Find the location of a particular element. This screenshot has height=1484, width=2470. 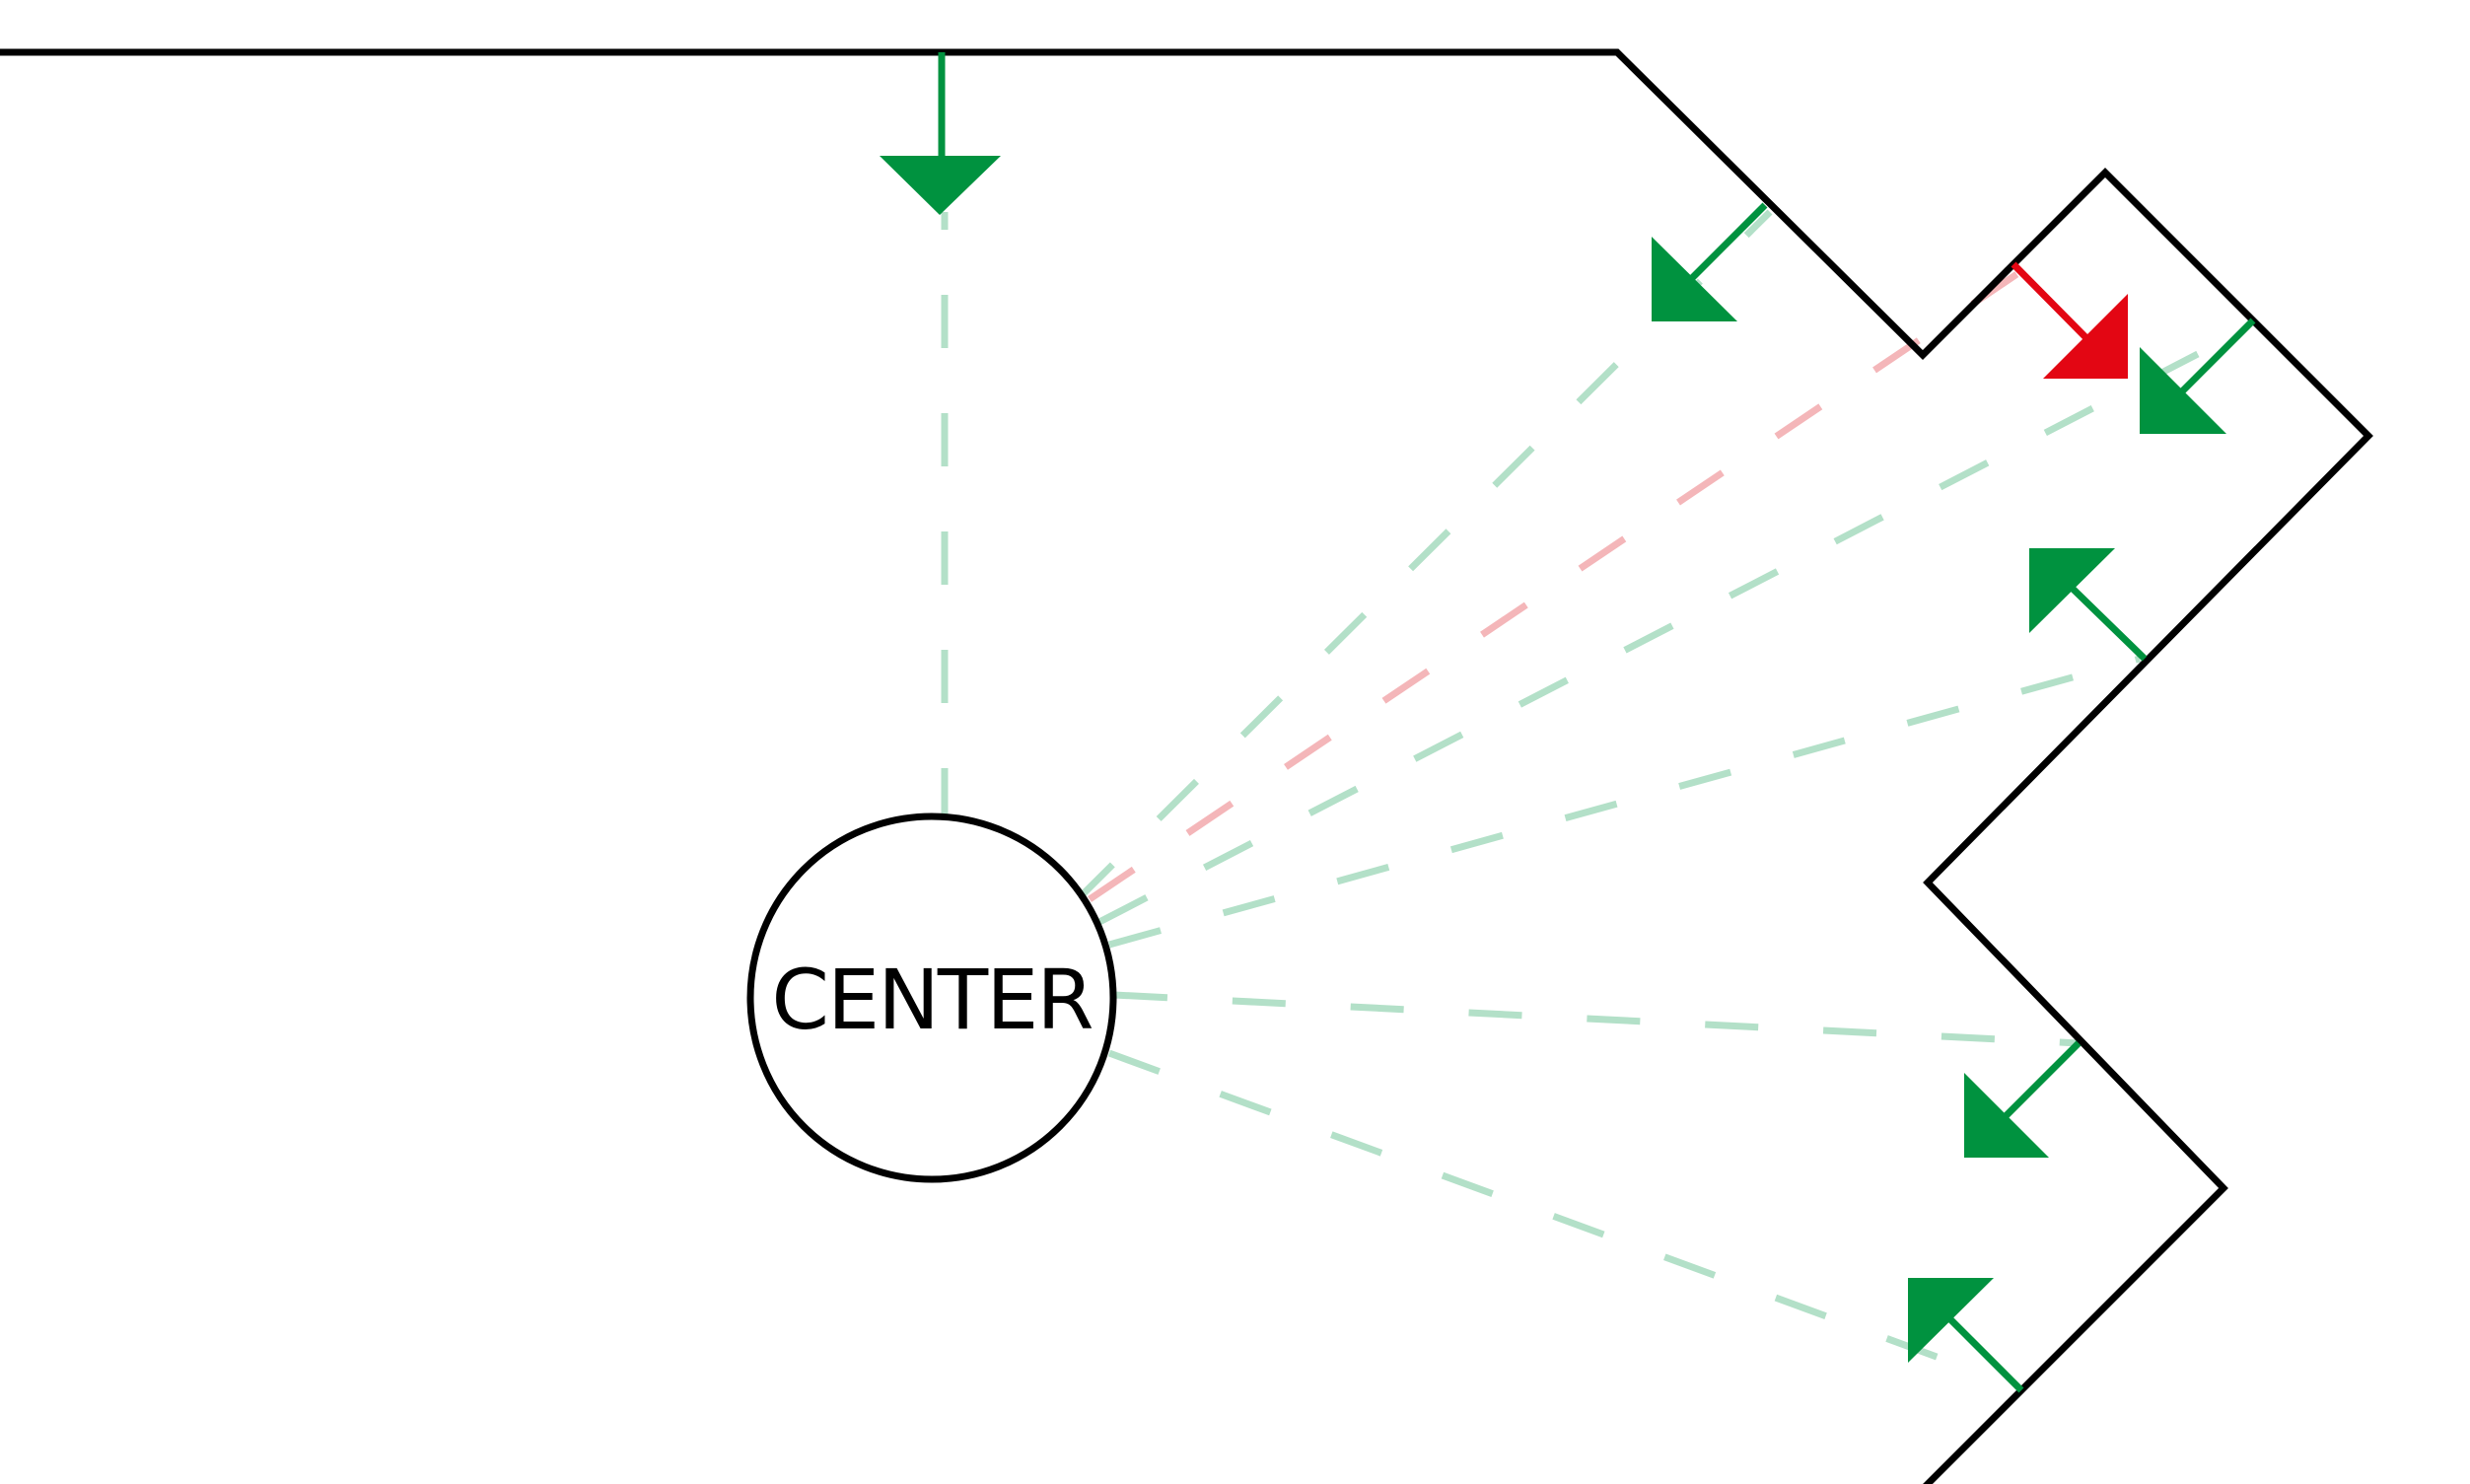

normal-arrow-top is located at coordinates (940, 133).